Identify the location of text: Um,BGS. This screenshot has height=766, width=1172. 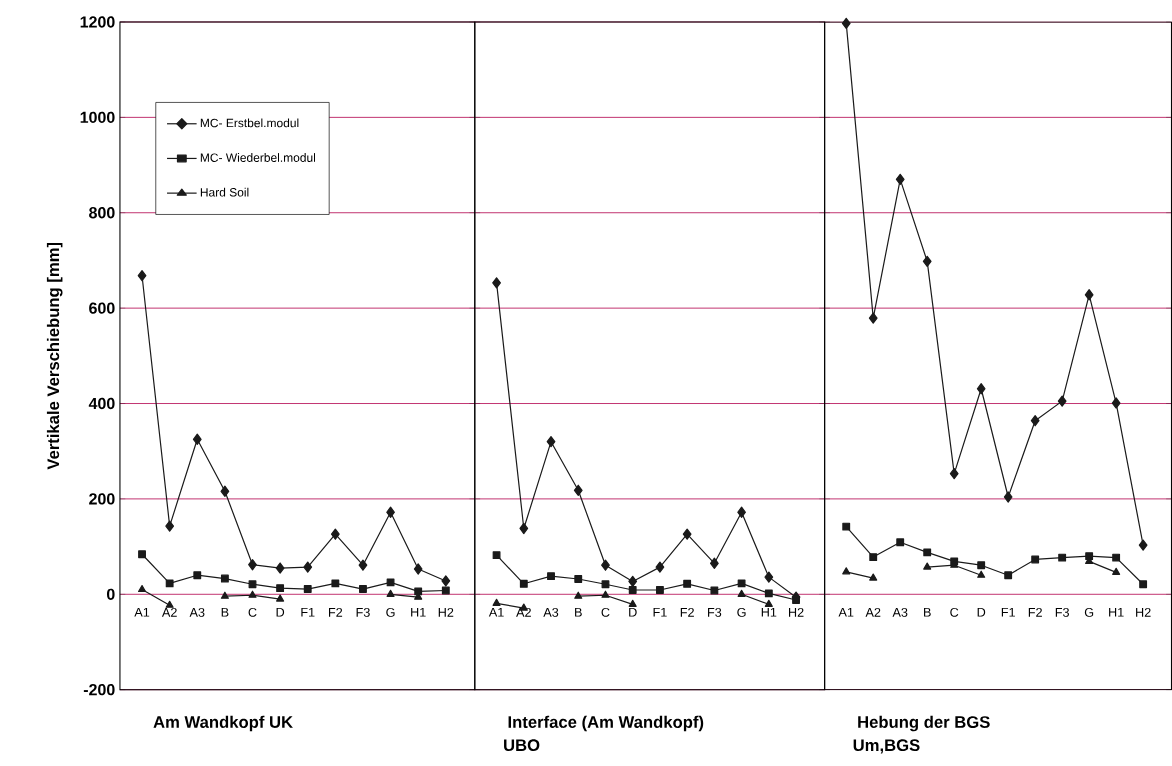
(886, 746).